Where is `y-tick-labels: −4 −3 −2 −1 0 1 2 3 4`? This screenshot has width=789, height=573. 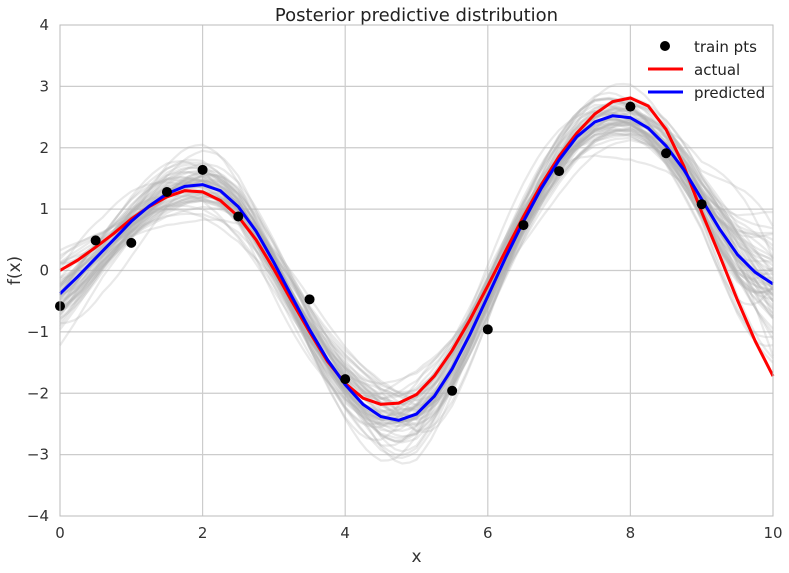 y-tick-labels: −4 −3 −2 −1 0 1 2 3 4 is located at coordinates (38, 270).